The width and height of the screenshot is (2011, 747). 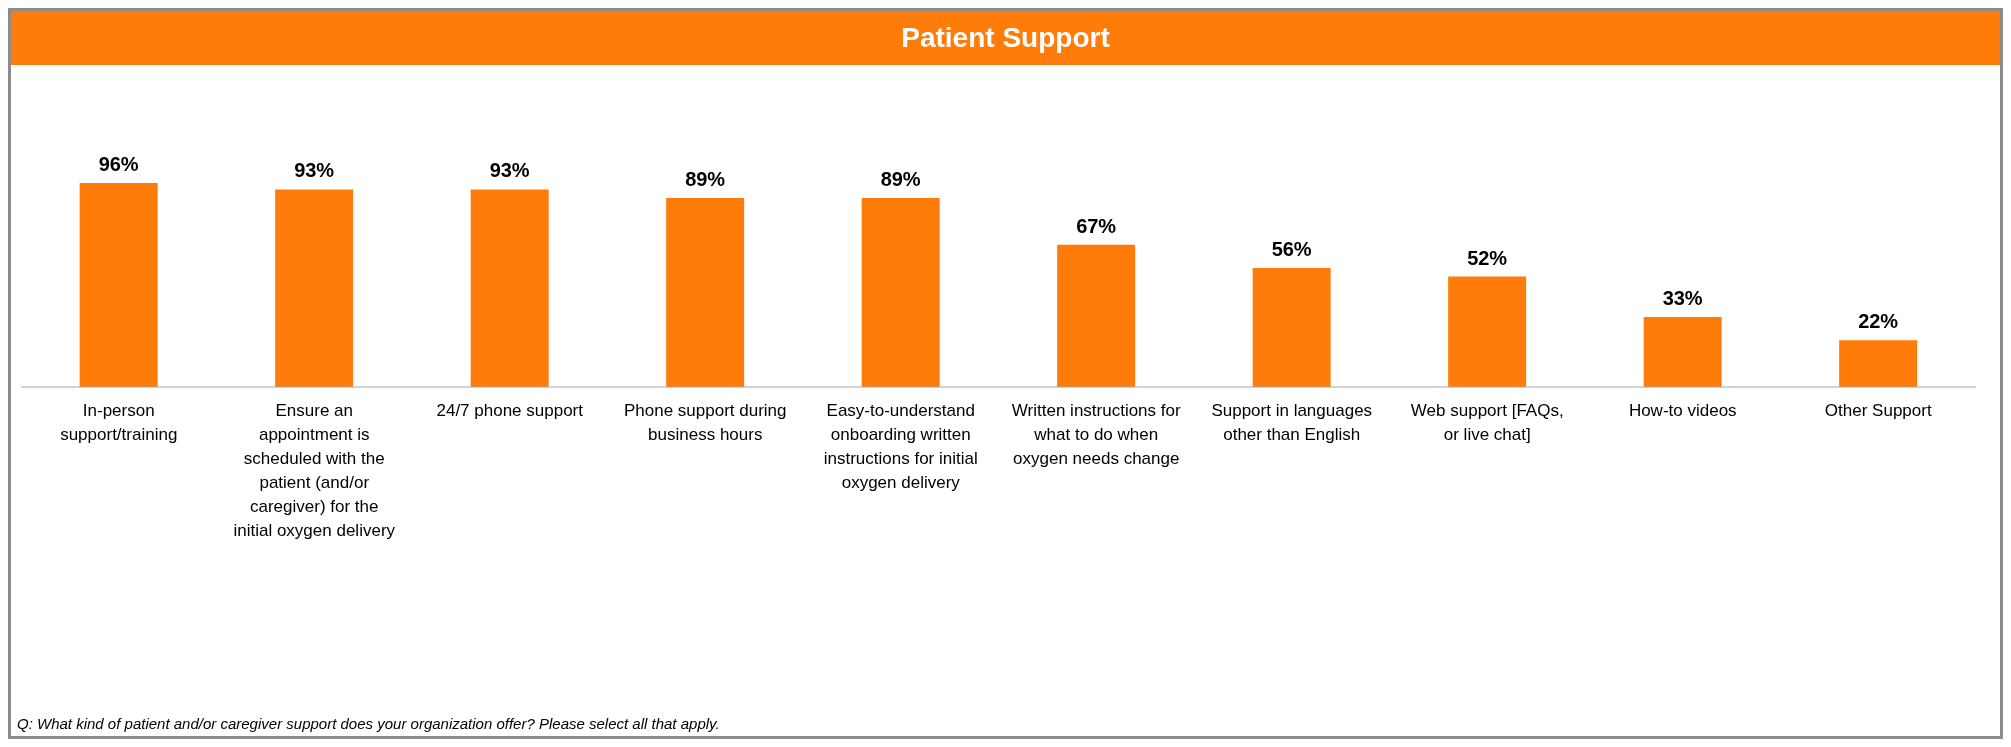 I want to click on x-tick-label: Written instructions for what to do when oxygen needs change, so click(x=1096, y=435).